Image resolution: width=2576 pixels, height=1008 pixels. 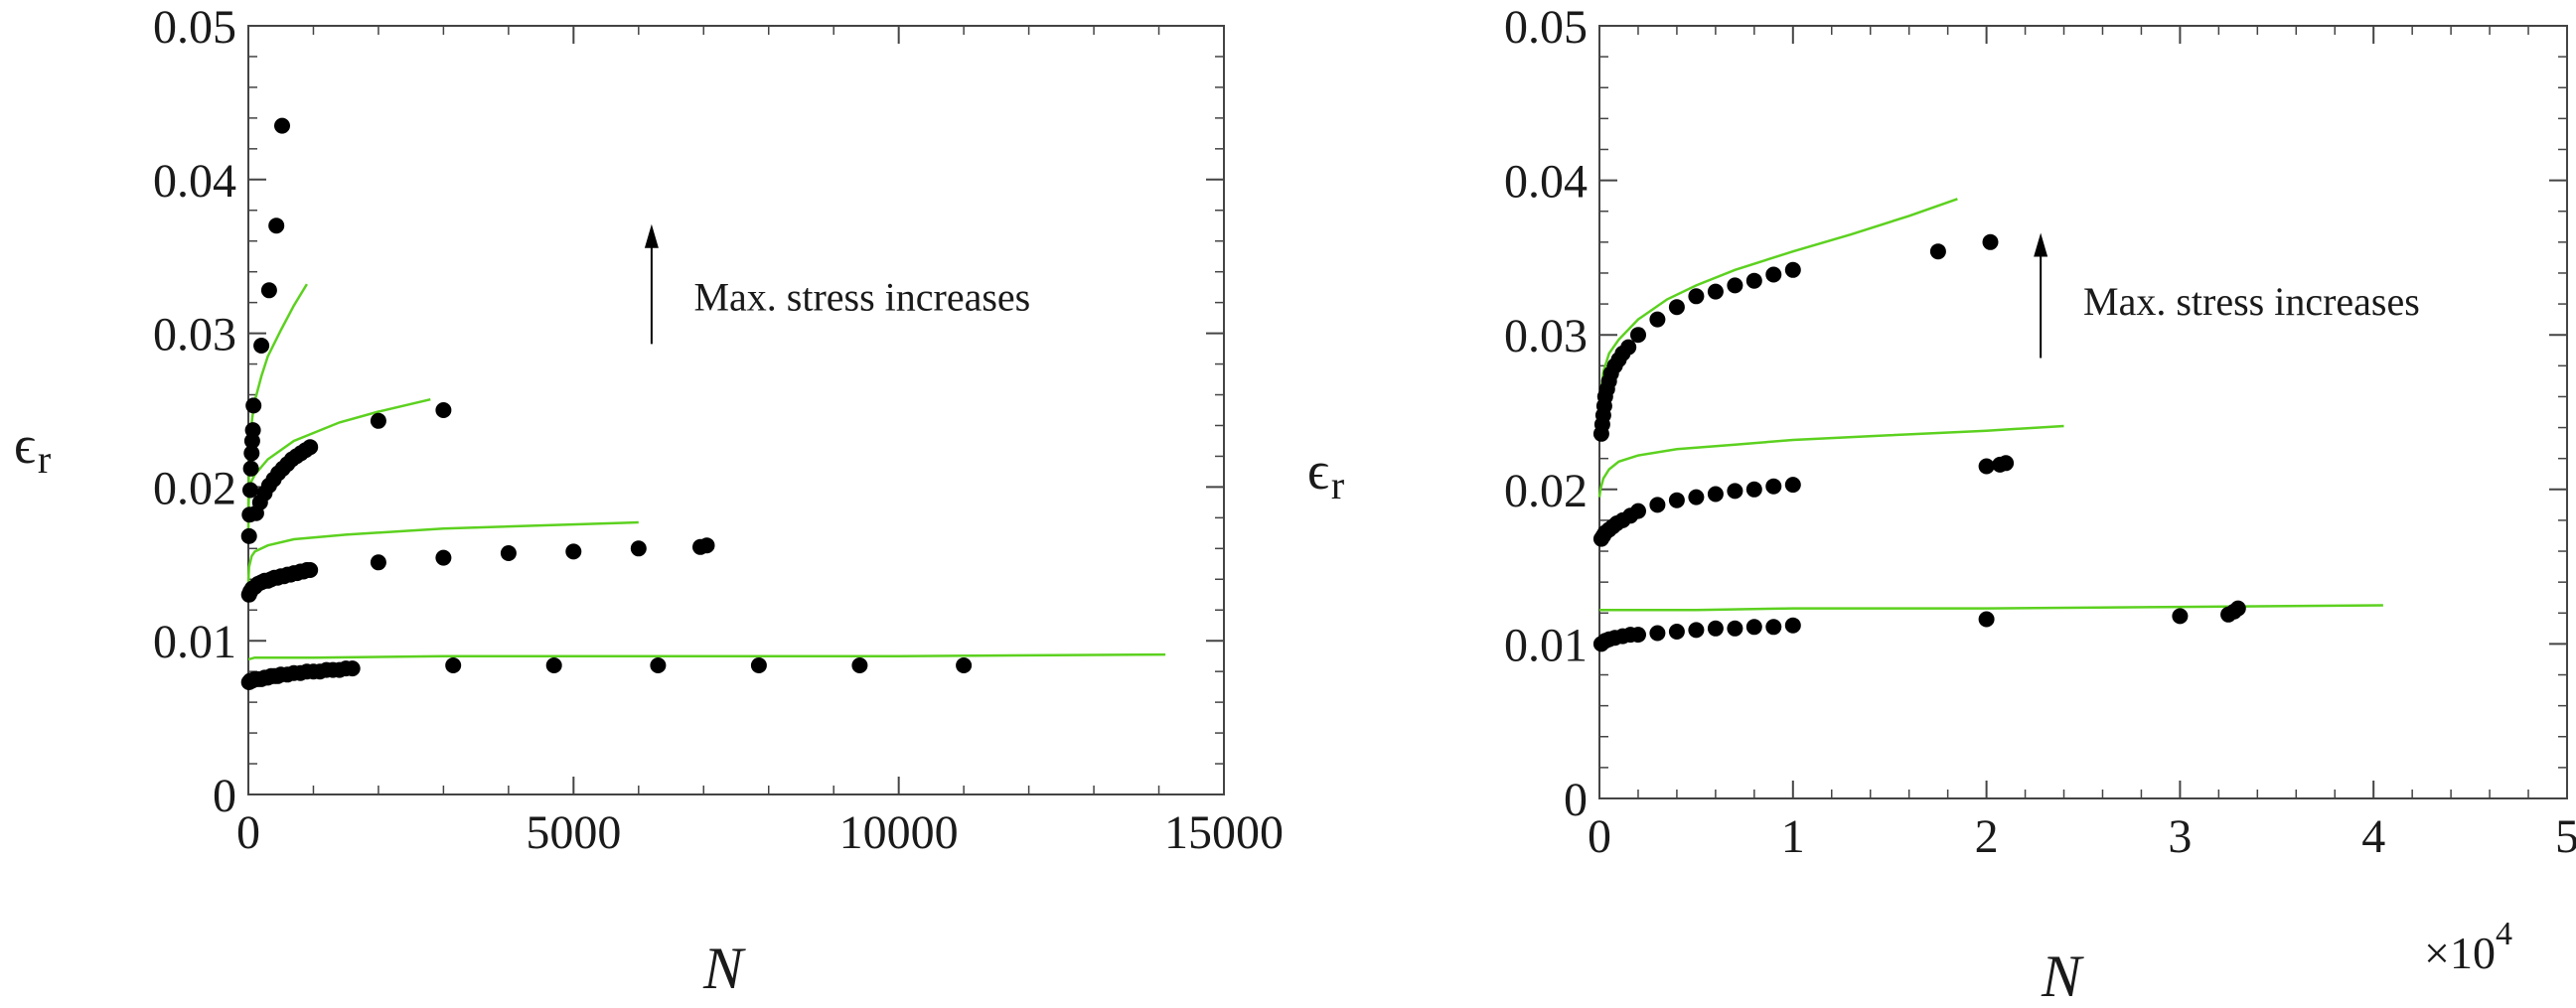 I want to click on right-chart-data-points, so click(x=1919, y=442).